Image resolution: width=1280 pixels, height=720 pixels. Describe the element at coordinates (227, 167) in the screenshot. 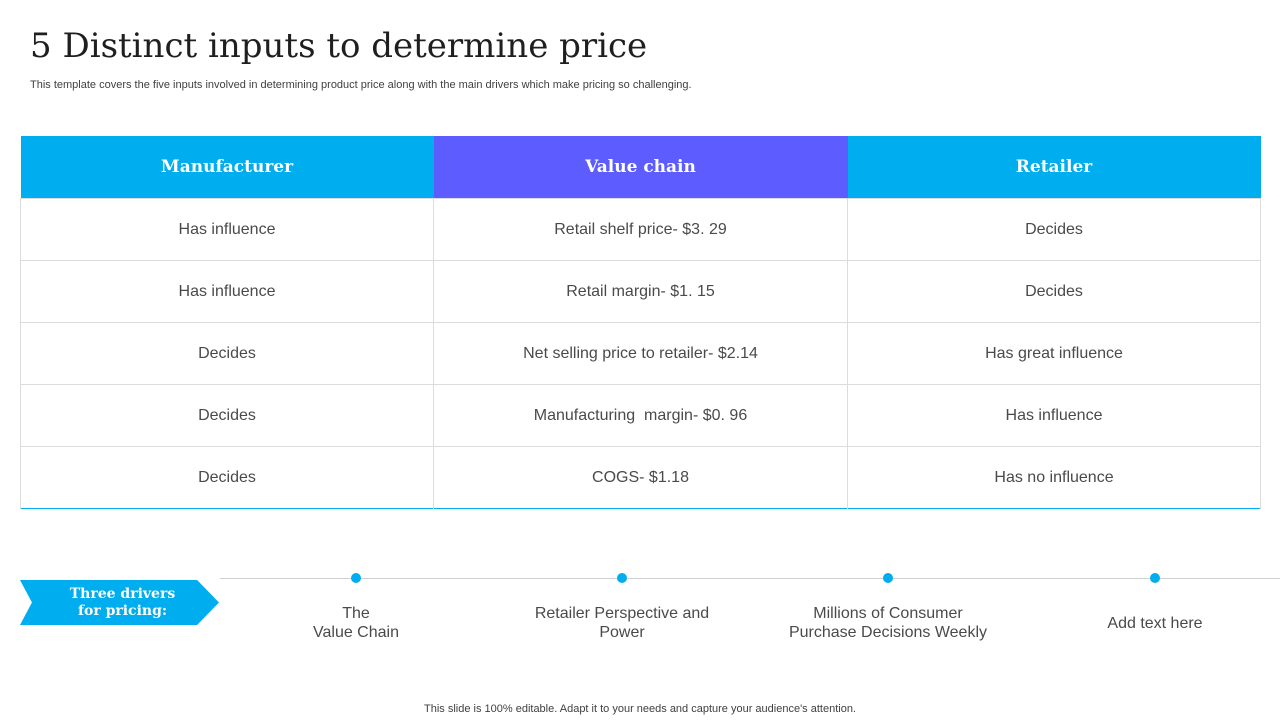

I see `header-manufacturer: Manufacturer` at that location.